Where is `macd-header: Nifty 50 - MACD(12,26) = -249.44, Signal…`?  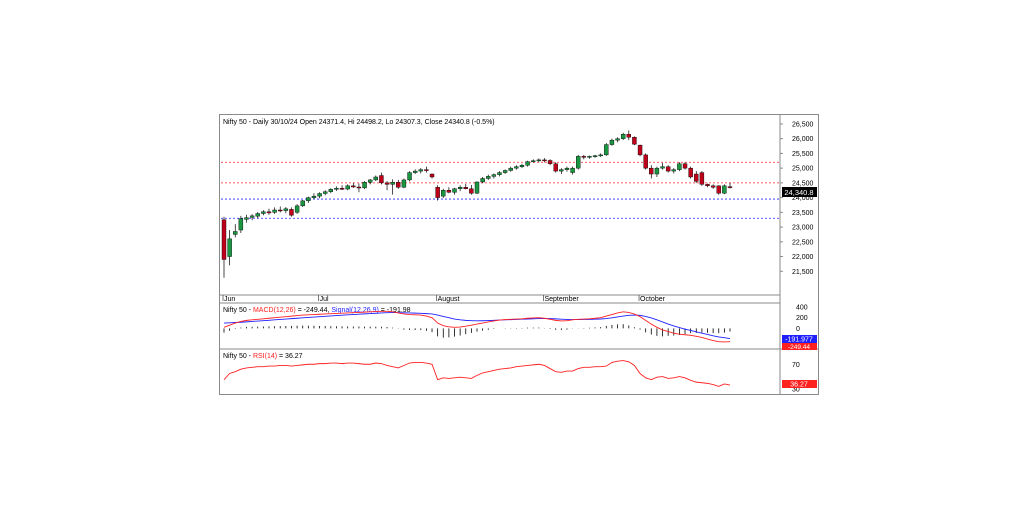 macd-header: Nifty 50 - MACD(12,26) = -249.44, Signal… is located at coordinates (317, 310).